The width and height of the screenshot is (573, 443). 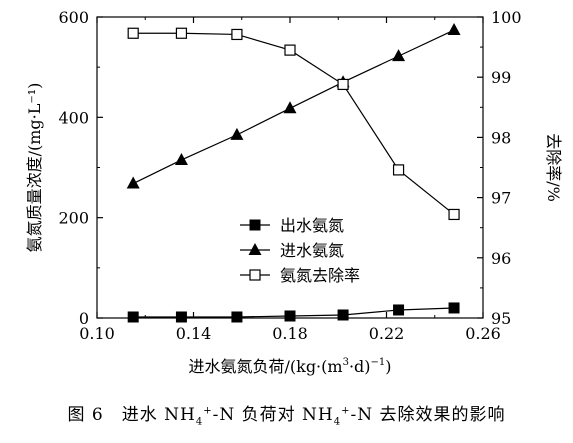 What do you see at coordinates (73, 218) in the screenshot?
I see `y-tick-label: 200` at bounding box center [73, 218].